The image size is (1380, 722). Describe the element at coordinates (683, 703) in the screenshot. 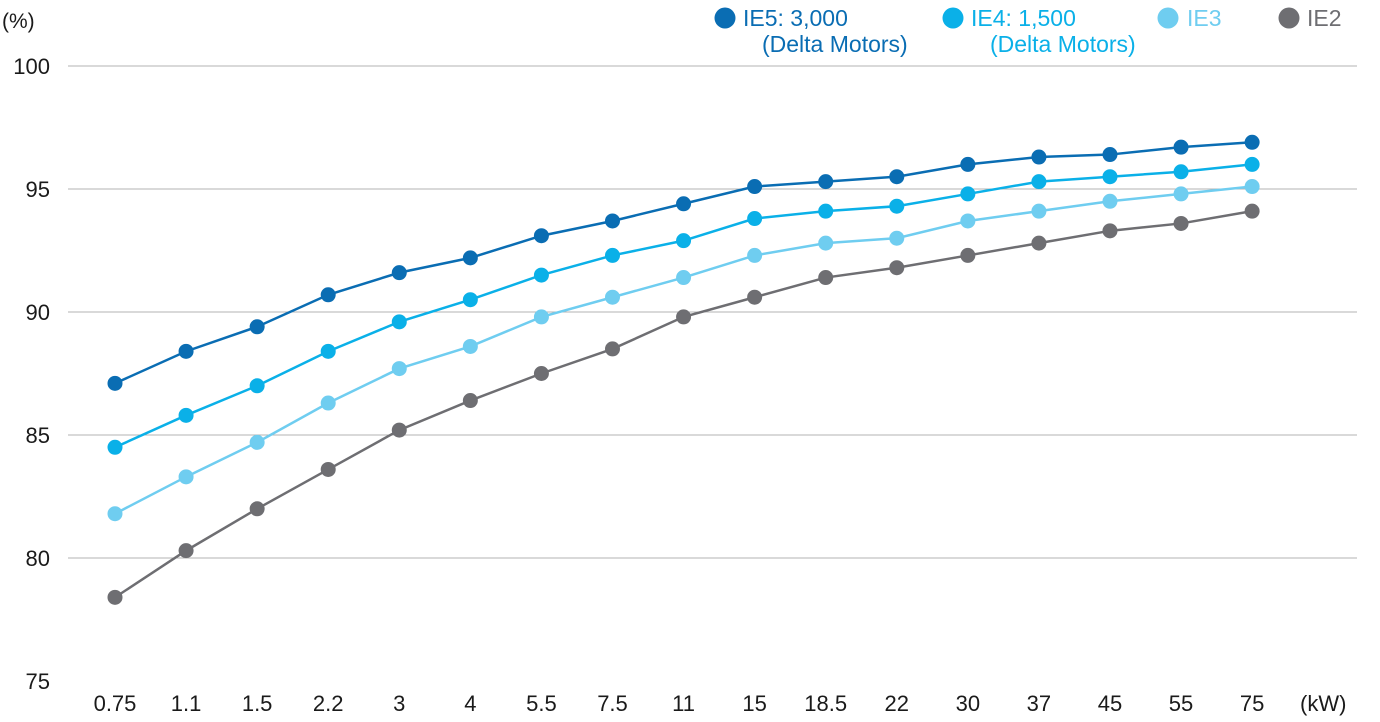

I see `x-tick-label: 11` at that location.